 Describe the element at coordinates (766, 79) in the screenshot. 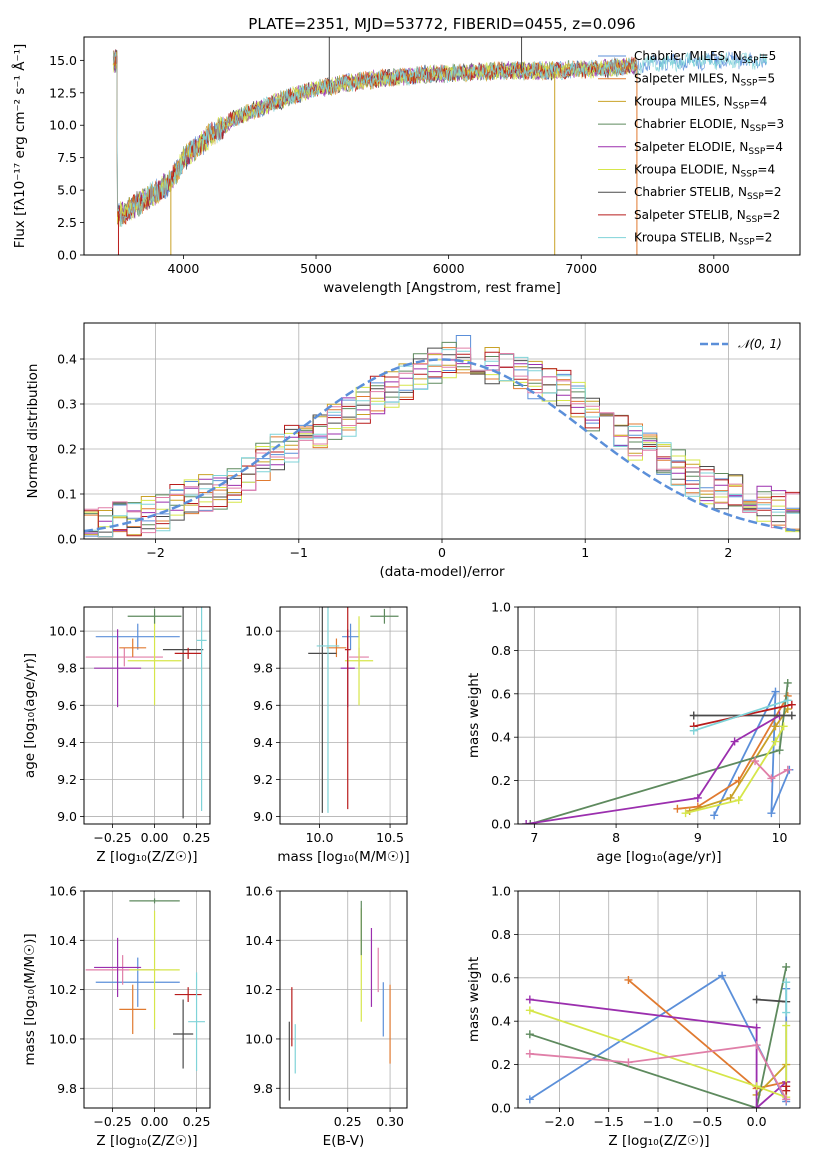

I see `legend-value: =5` at that location.